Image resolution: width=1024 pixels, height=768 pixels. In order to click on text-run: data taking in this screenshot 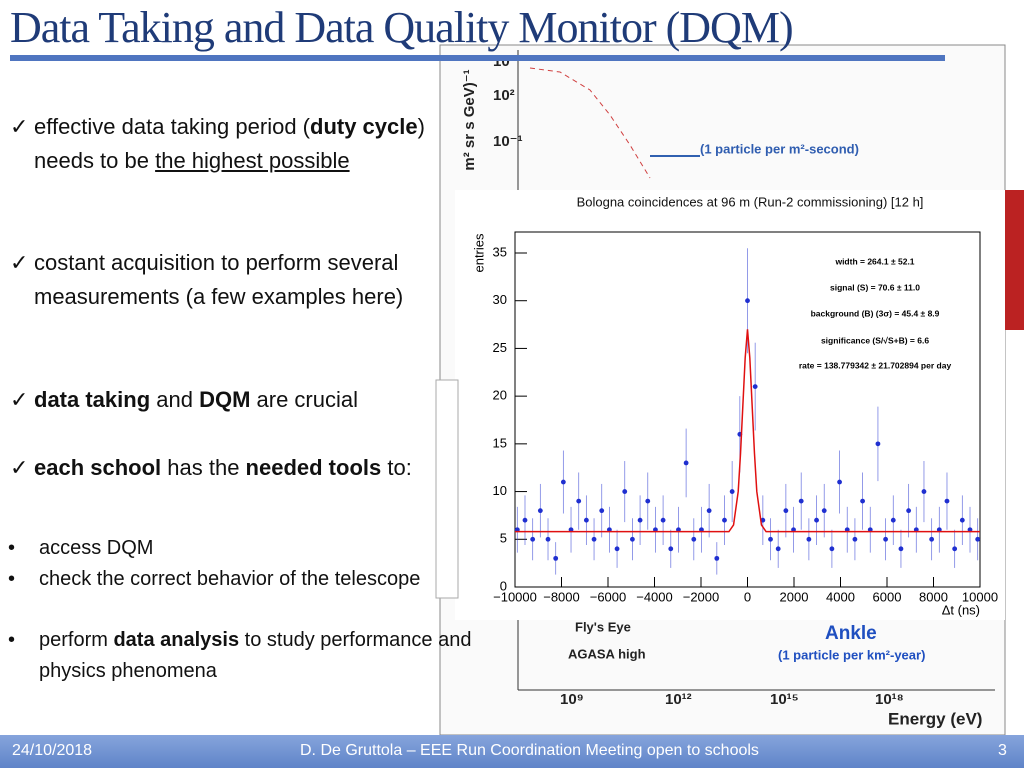, I will do `click(92, 399)`.